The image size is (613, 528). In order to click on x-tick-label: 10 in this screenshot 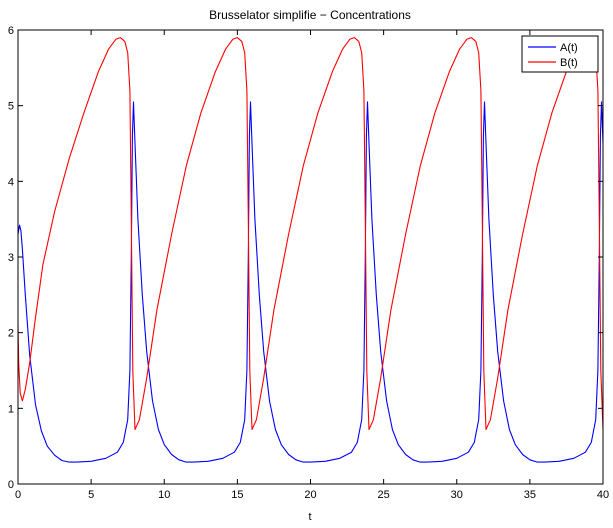, I will do `click(164, 495)`.